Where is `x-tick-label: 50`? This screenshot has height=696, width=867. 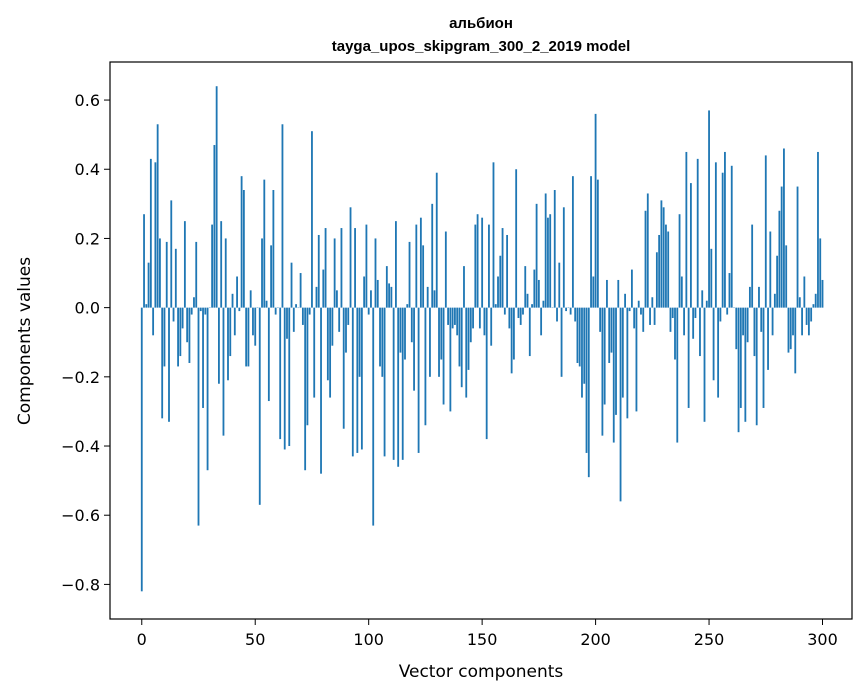
x-tick-label: 50 is located at coordinates (255, 639).